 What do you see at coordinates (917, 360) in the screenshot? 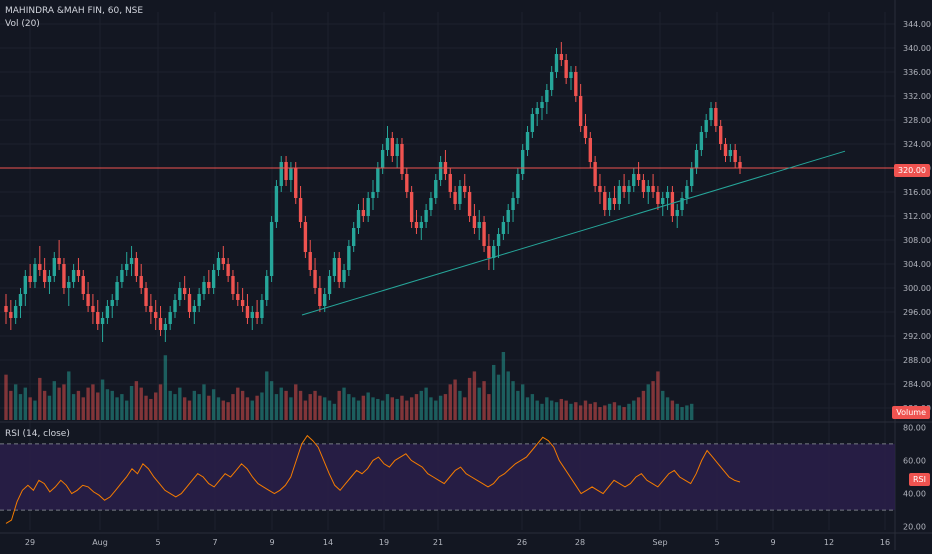
I see `y-tick-label: 288.00` at bounding box center [917, 360].